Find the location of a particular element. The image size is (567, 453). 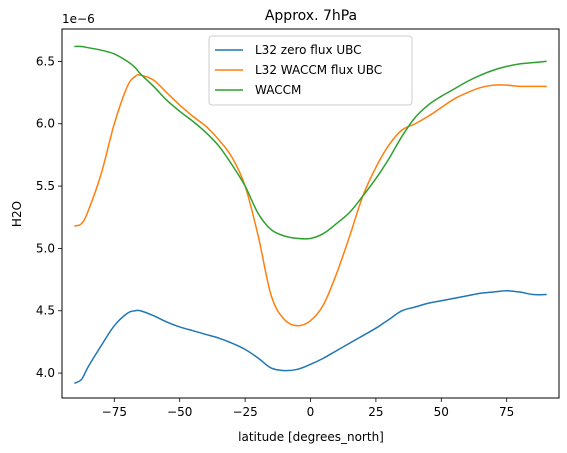

x-tick-label: −50 is located at coordinates (179, 412).